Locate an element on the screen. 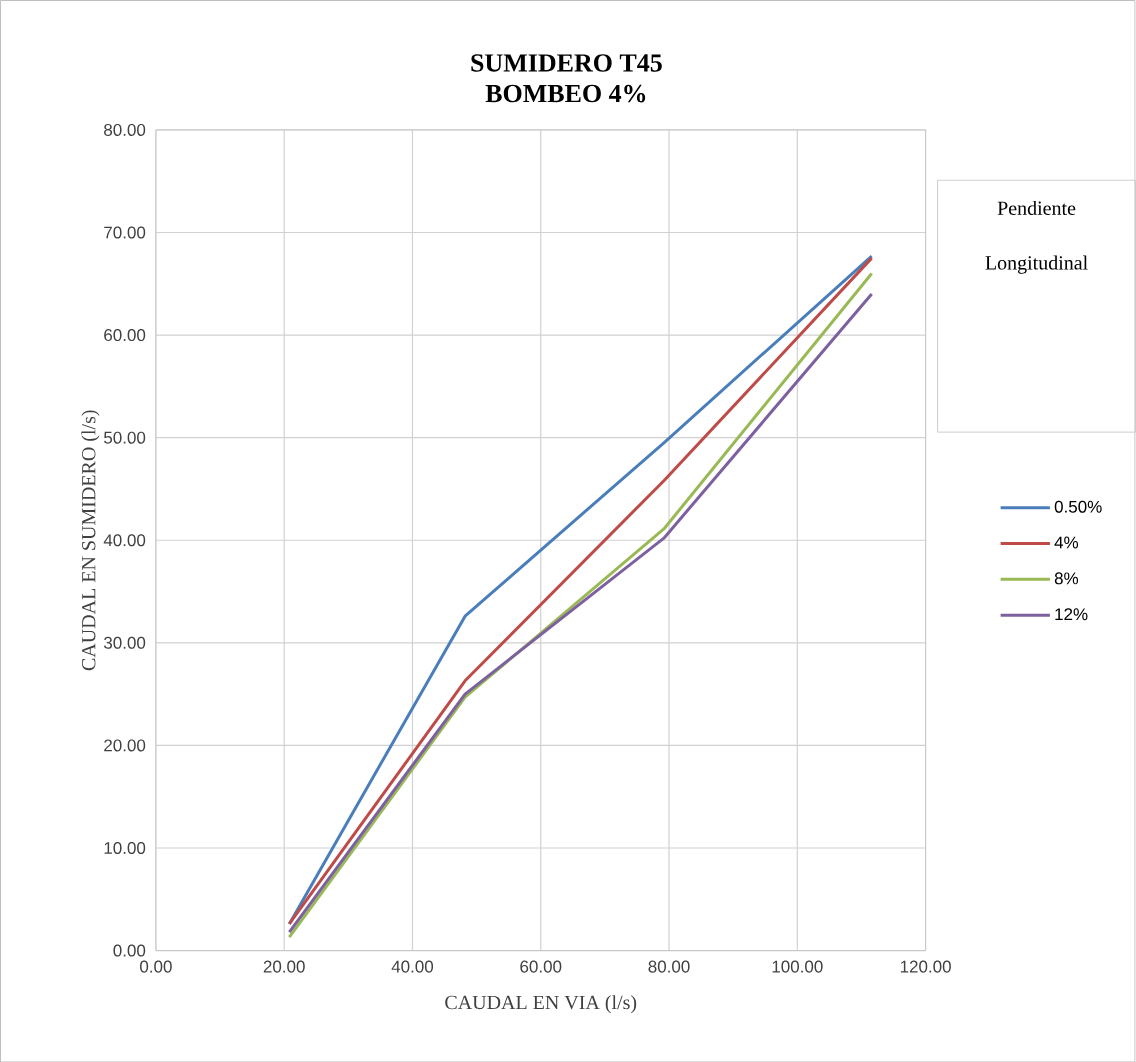  x-tick-label: 20.00 is located at coordinates (284, 966).